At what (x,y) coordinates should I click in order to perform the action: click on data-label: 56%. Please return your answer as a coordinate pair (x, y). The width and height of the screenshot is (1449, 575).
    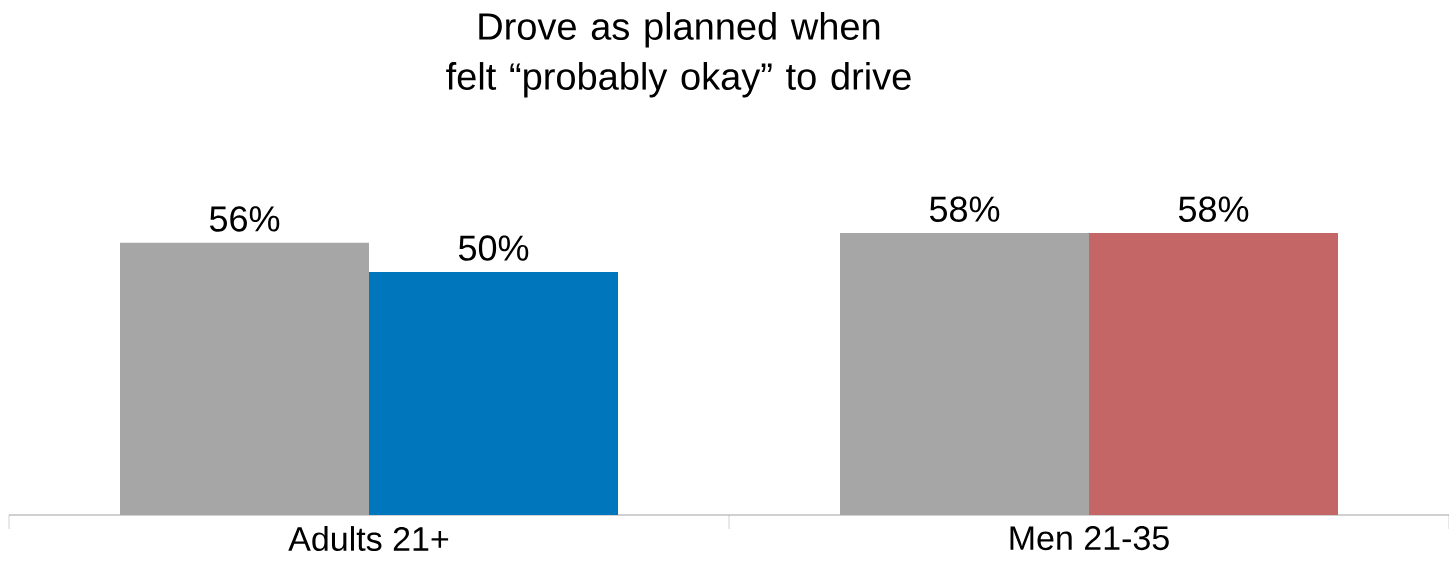
    Looking at the image, I should click on (244, 219).